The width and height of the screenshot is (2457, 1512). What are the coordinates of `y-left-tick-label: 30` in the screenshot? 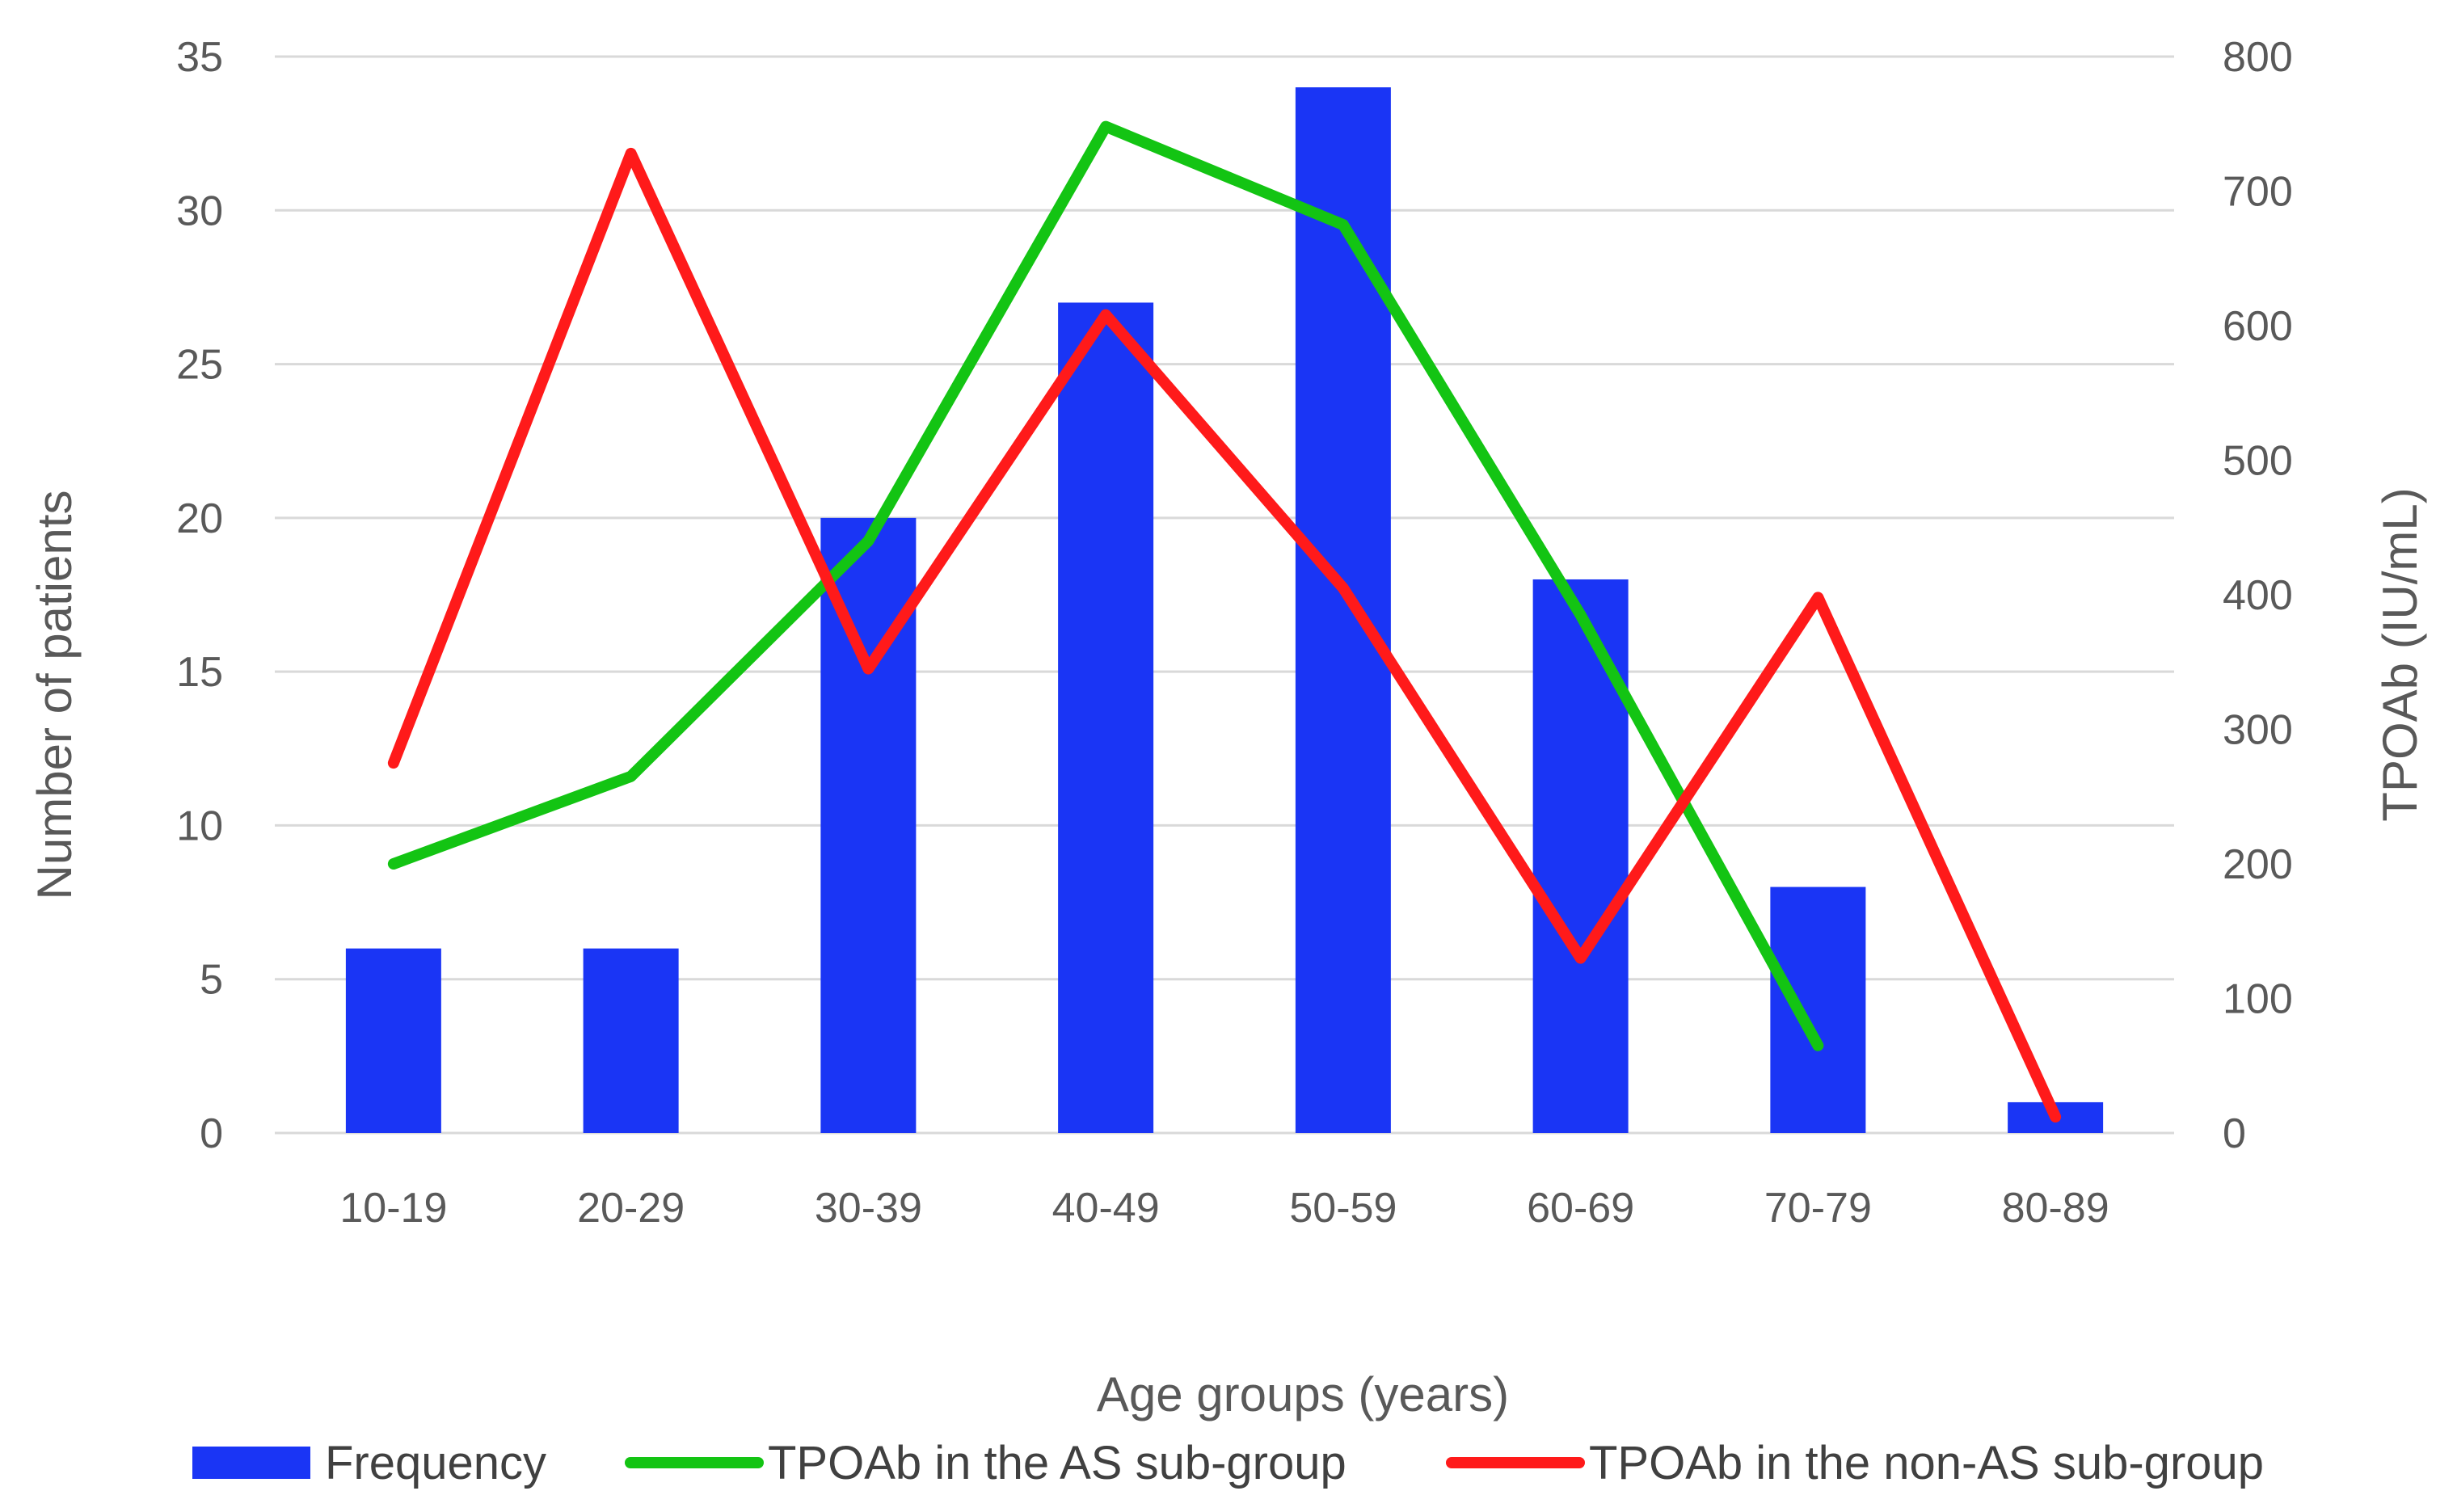 It's located at (199, 210).